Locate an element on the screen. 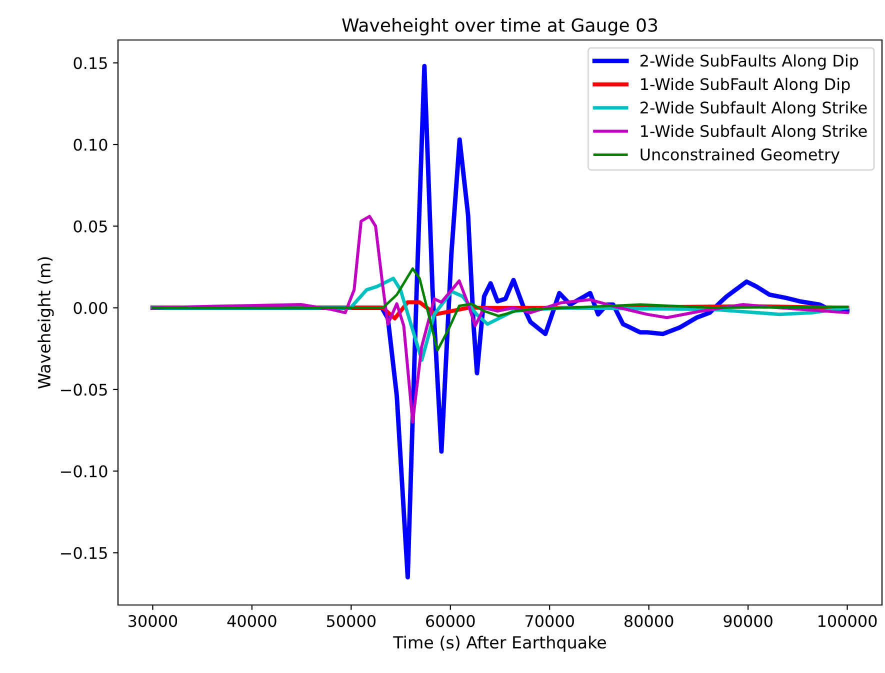  x-tick-label: 40000 is located at coordinates (251, 621).